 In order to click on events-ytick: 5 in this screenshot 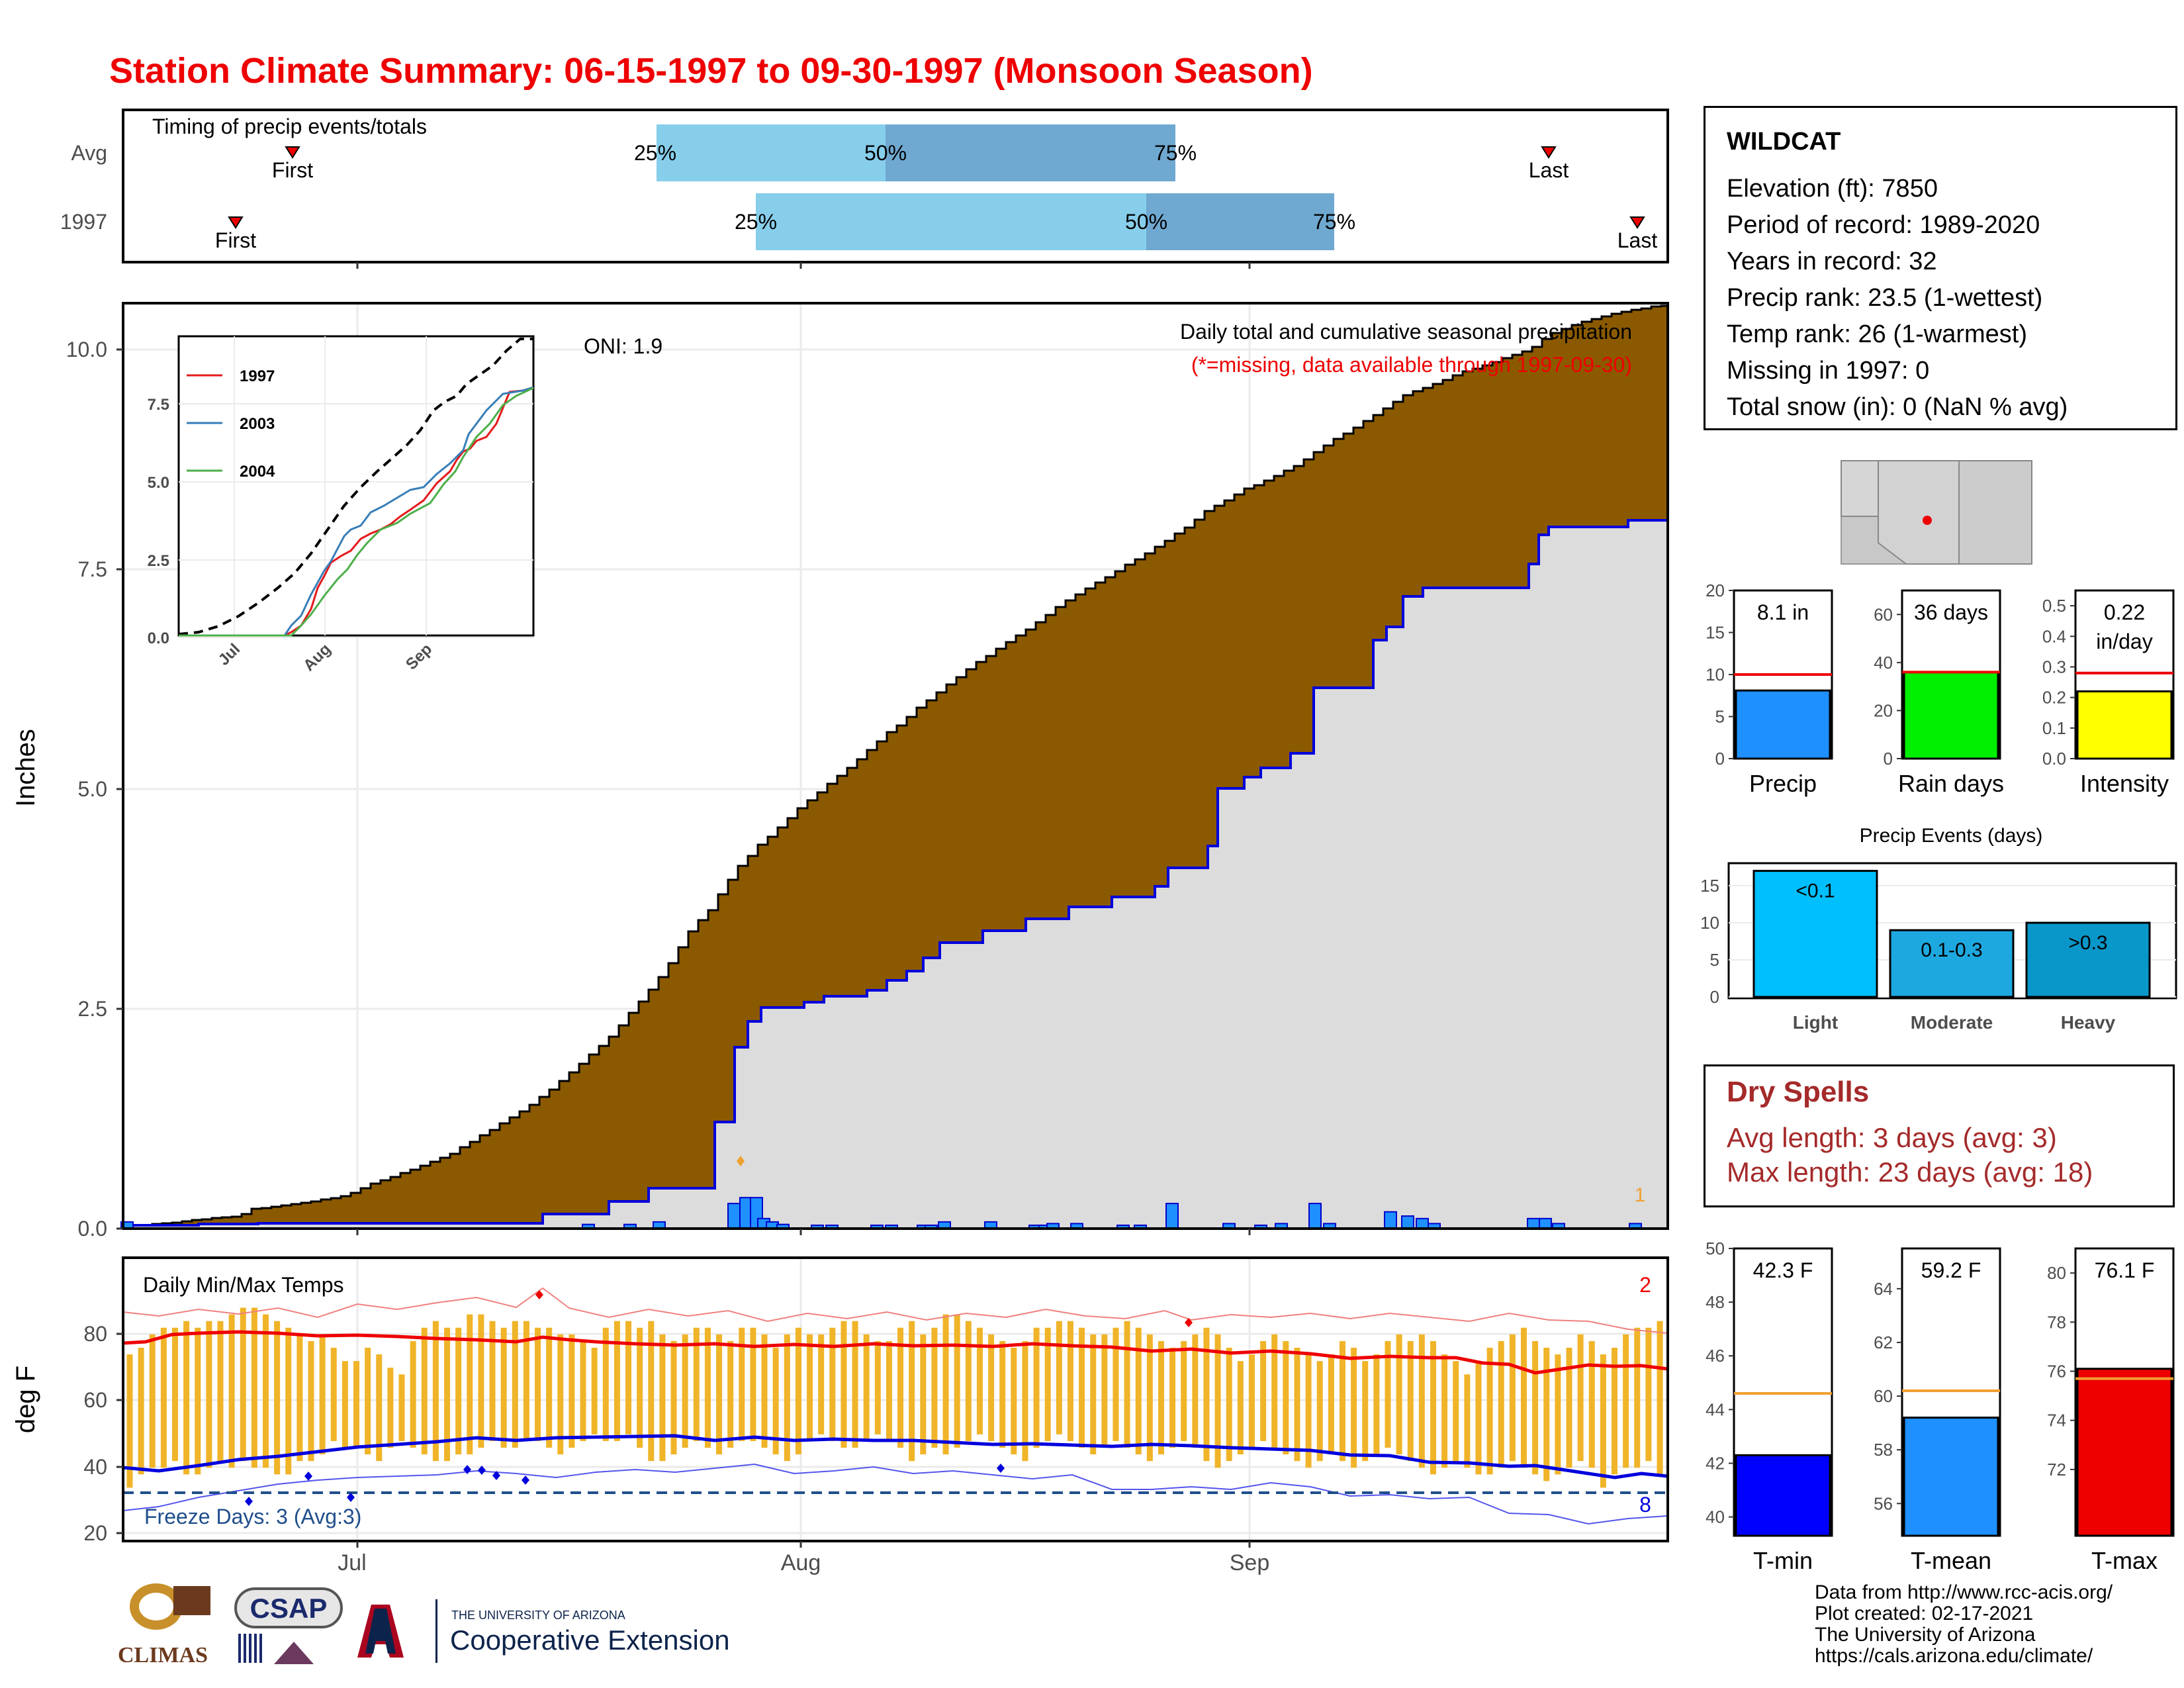, I will do `click(1715, 960)`.